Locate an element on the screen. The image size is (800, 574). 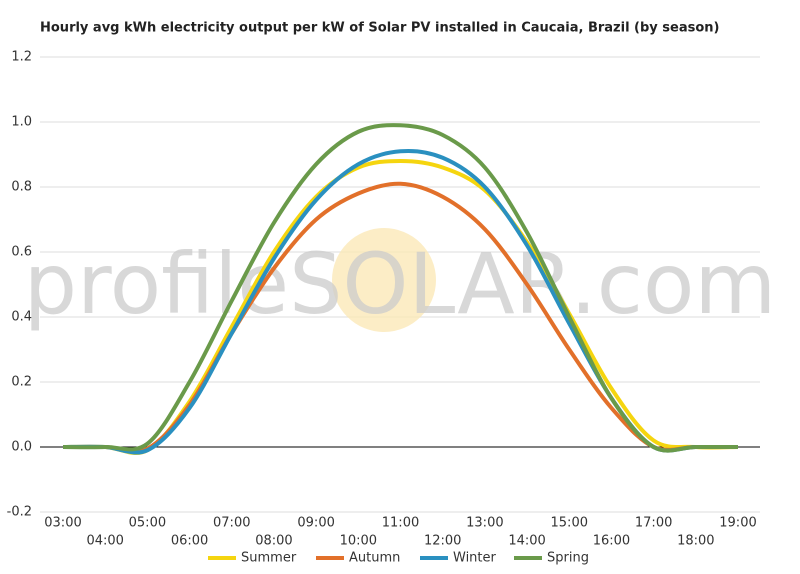
y-tick-label: -0.2 is located at coordinates (19, 512).